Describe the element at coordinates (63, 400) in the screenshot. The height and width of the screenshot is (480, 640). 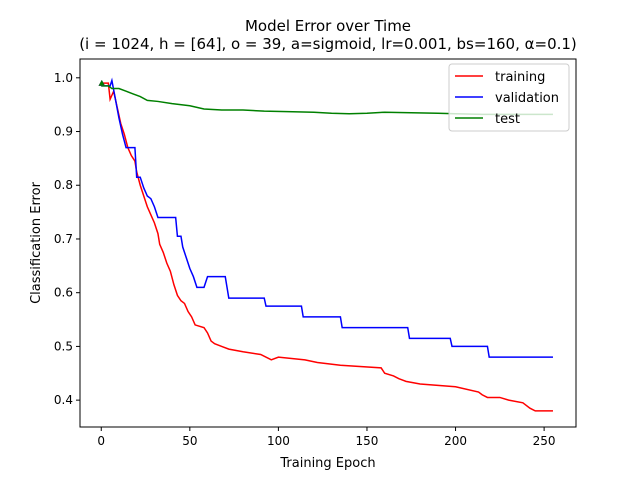
I see `y-tick-label: 0.4` at that location.